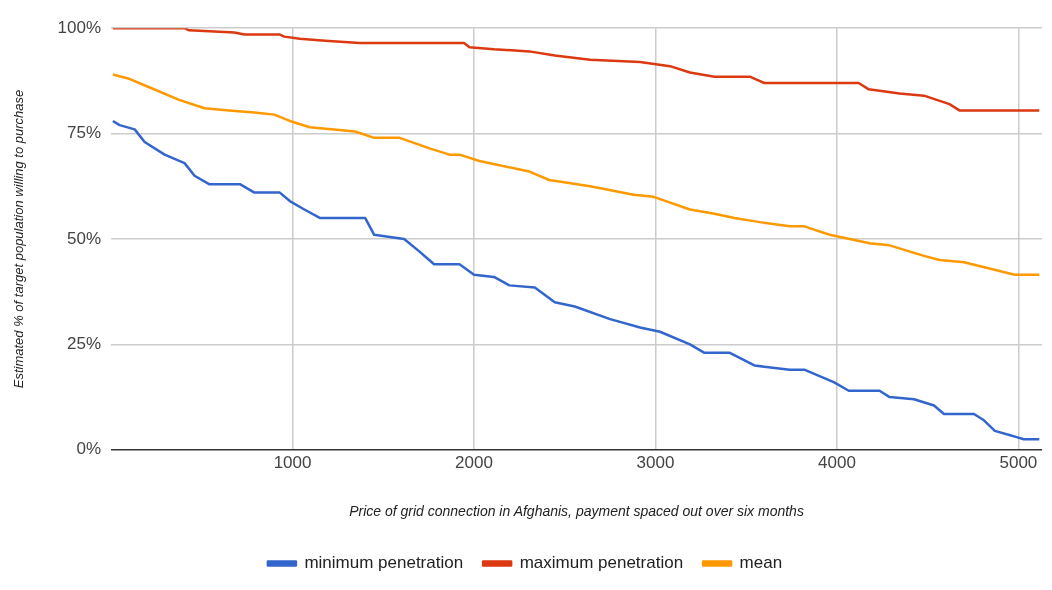 The width and height of the screenshot is (1052, 590). Describe the element at coordinates (1018, 462) in the screenshot. I see `x-tick-label: 5000` at that location.